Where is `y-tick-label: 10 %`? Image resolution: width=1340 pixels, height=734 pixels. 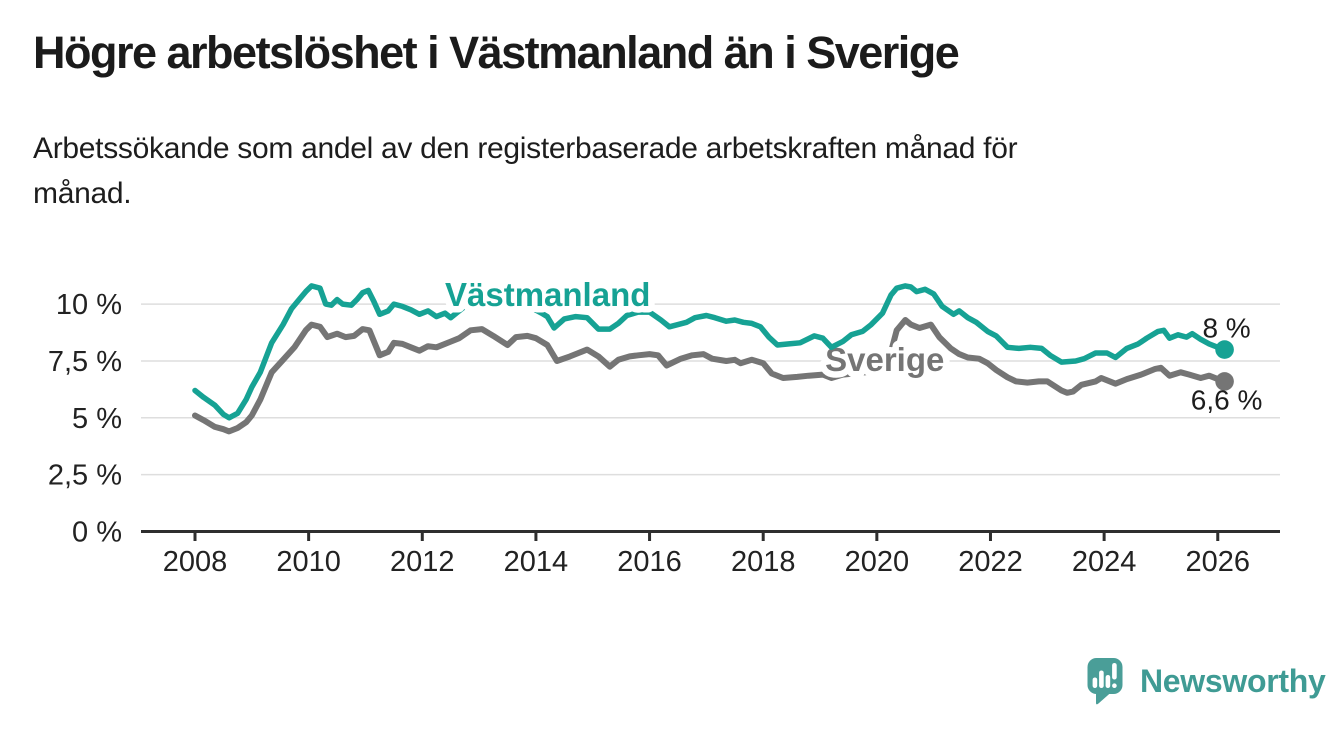
y-tick-label: 10 % is located at coordinates (89, 305).